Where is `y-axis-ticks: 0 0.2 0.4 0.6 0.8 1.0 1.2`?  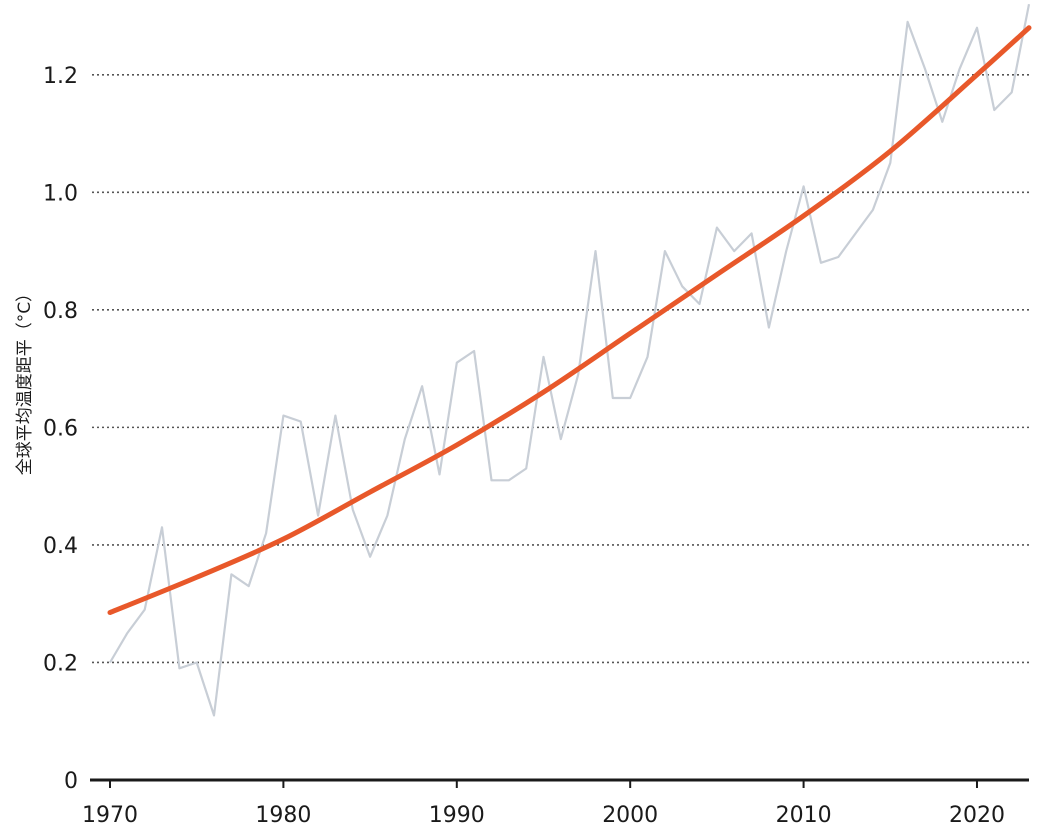
y-axis-ticks: 0 0.2 0.4 0.6 0.8 1.0 1.2 is located at coordinates (60, 429).